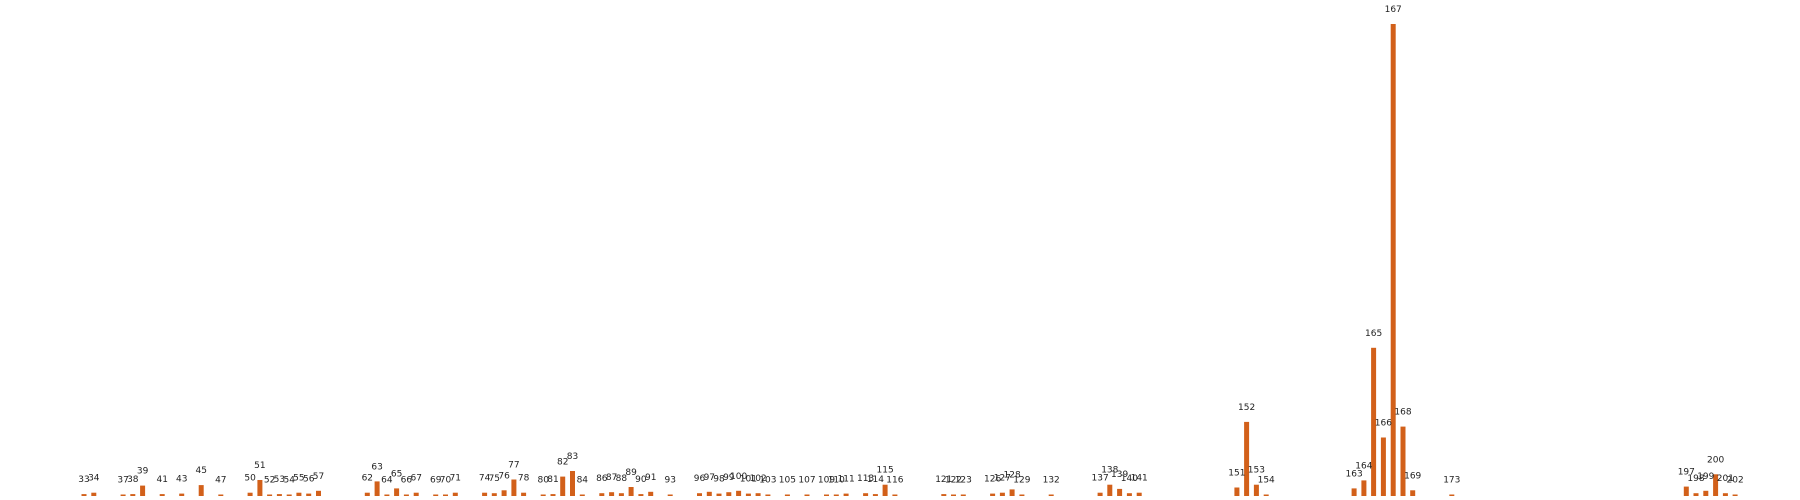 The image size is (1800, 500). What do you see at coordinates (200, 471) in the screenshot?
I see `bar-label-45: 45` at bounding box center [200, 471].